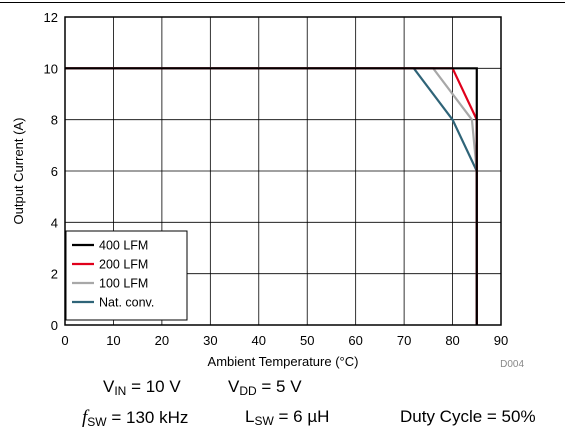 The height and width of the screenshot is (434, 565). What do you see at coordinates (404, 340) in the screenshot?
I see `x-tick-label: 70` at bounding box center [404, 340].